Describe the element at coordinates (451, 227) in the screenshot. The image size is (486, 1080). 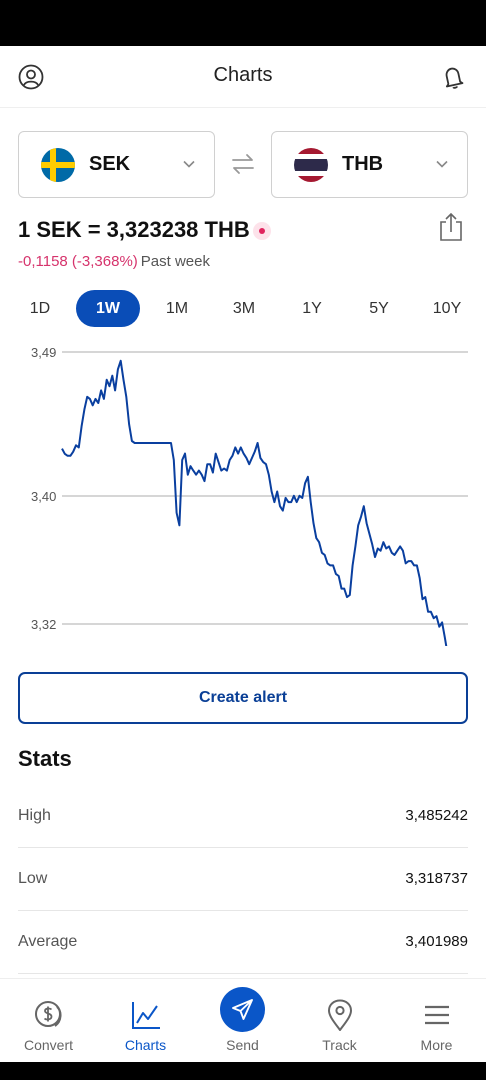
I see `share-icon` at that location.